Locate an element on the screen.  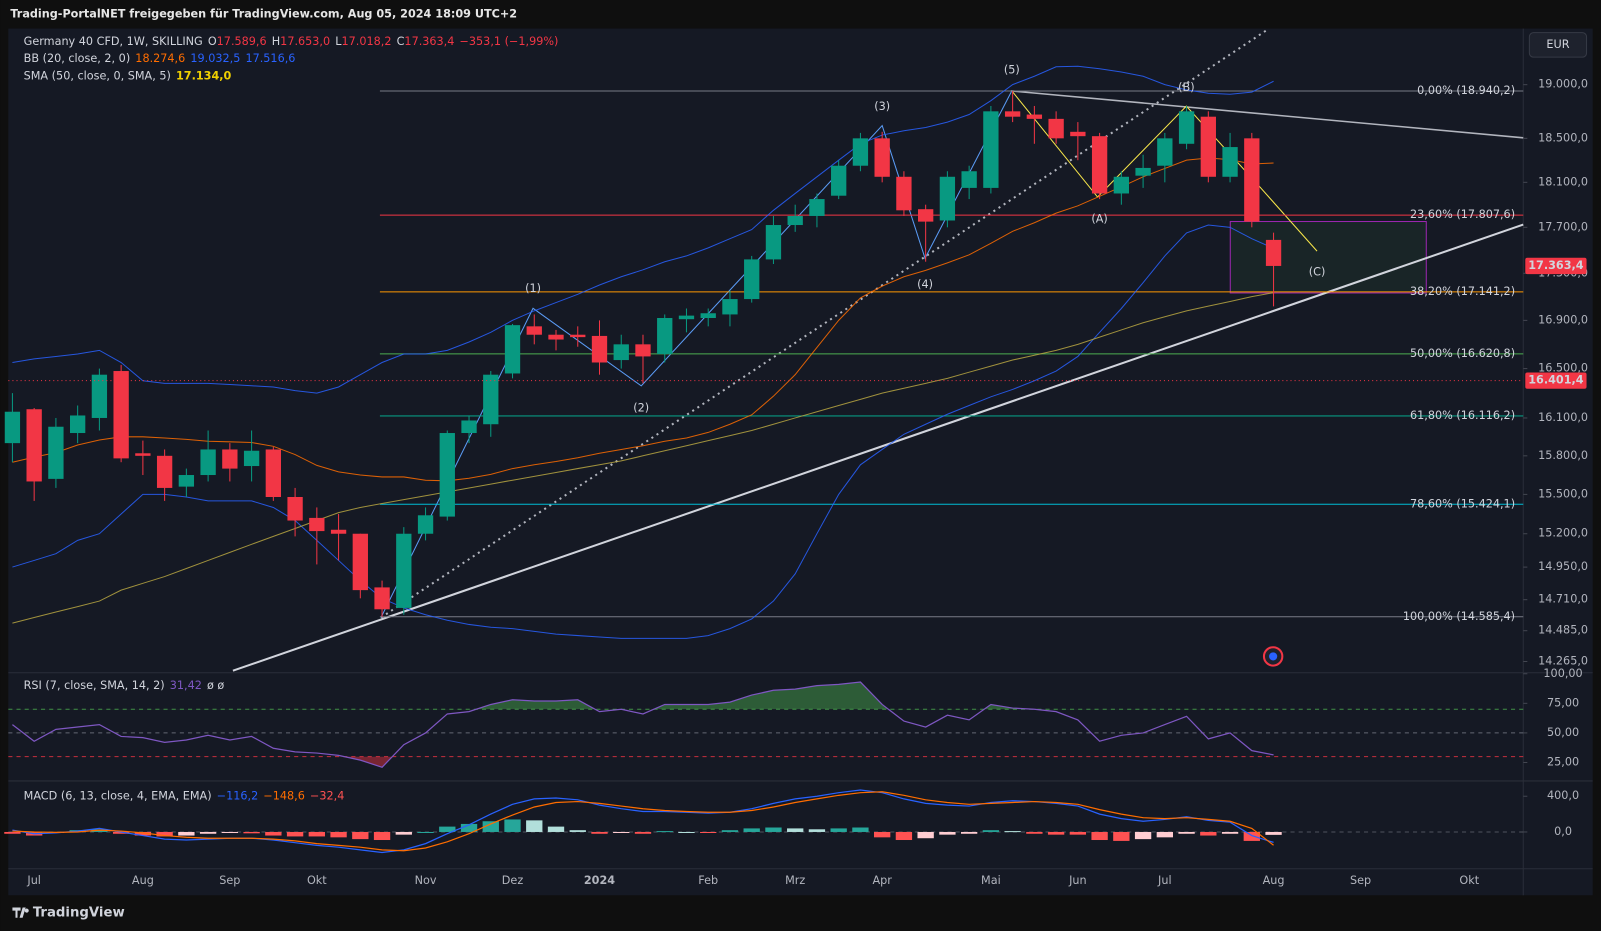
y-tick-label: 100,00 is located at coordinates (1562, 673).